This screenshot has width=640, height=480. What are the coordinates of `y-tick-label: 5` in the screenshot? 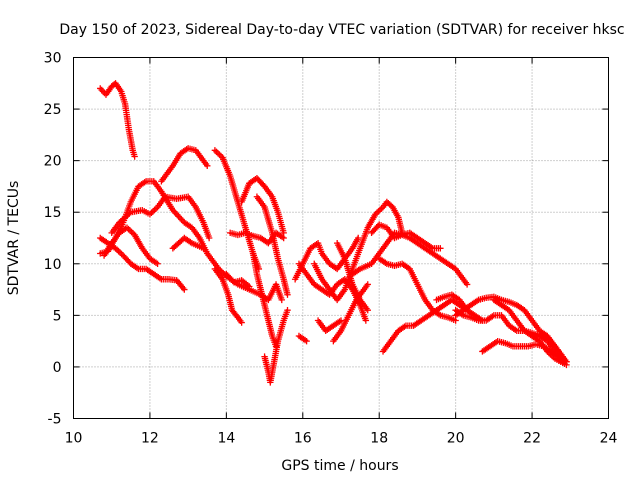 It's located at (57, 316).